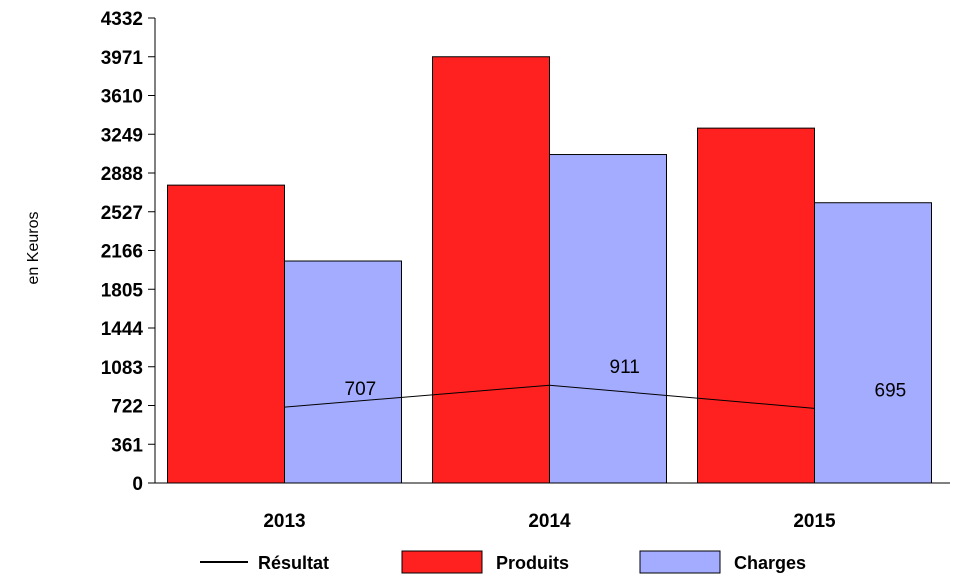 The width and height of the screenshot is (964, 577). What do you see at coordinates (122, 213) in the screenshot?
I see `y-tick-label: 2527` at bounding box center [122, 213].